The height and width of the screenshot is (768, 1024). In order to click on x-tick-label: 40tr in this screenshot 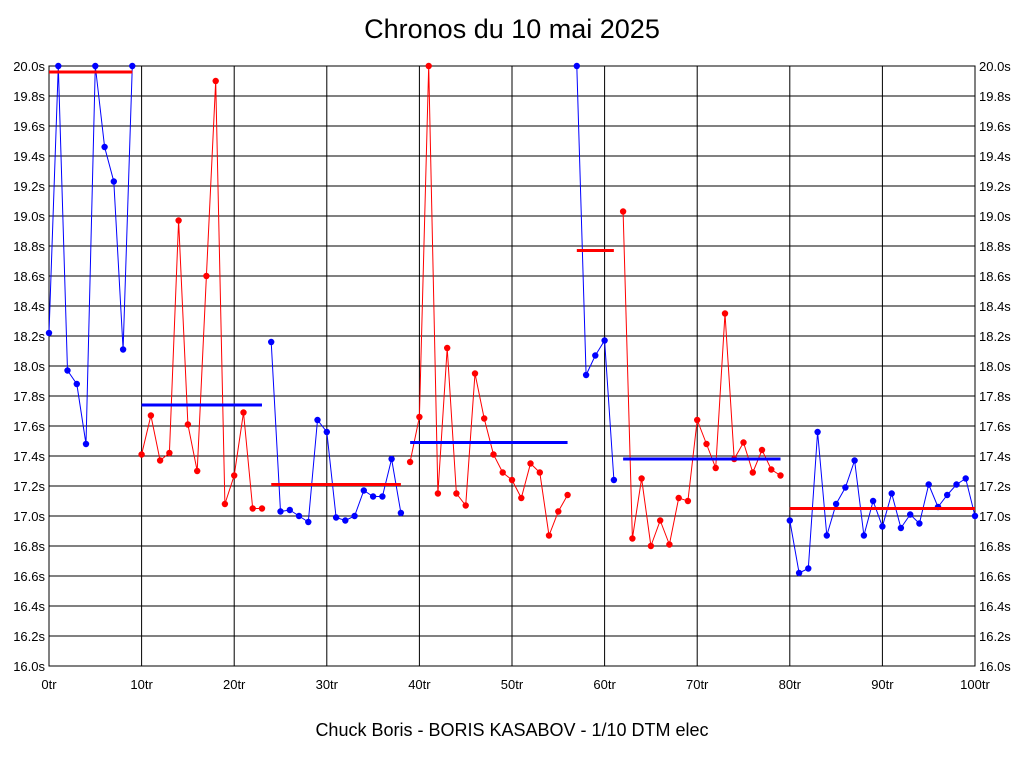, I will do `click(419, 684)`.